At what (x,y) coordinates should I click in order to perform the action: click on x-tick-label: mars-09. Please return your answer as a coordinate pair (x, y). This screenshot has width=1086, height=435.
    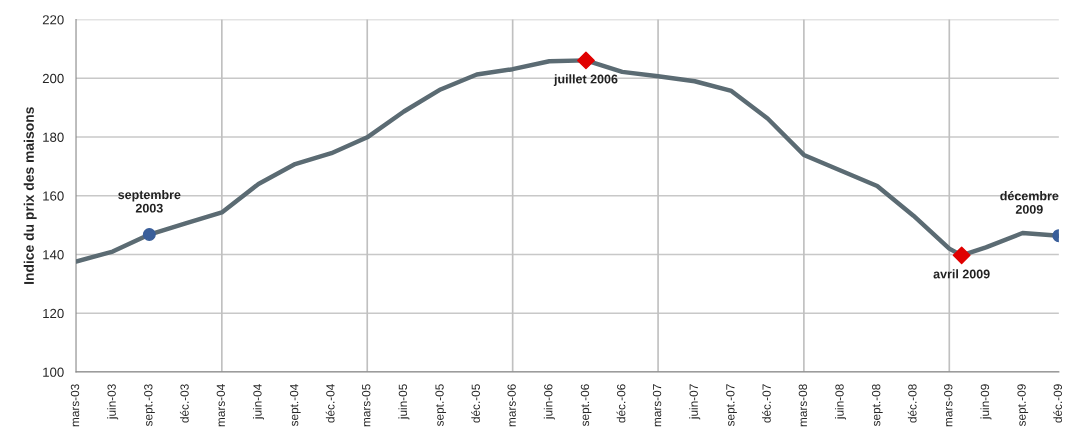
    Looking at the image, I should click on (948, 405).